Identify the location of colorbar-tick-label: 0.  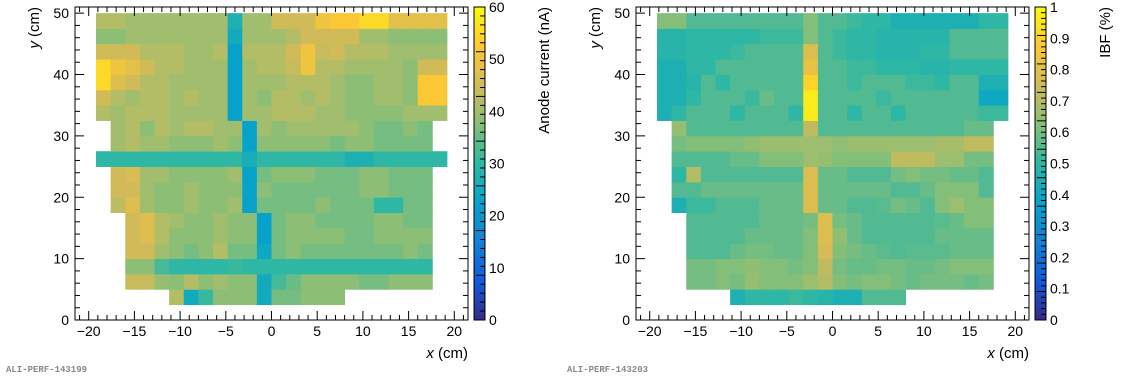
(493, 320).